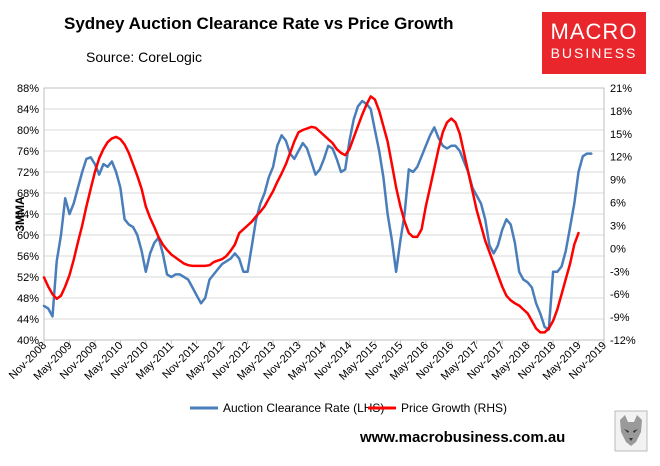 Image resolution: width=660 pixels, height=466 pixels. What do you see at coordinates (623, 341) in the screenshot?
I see `y-right-tick-label: -12%` at bounding box center [623, 341].